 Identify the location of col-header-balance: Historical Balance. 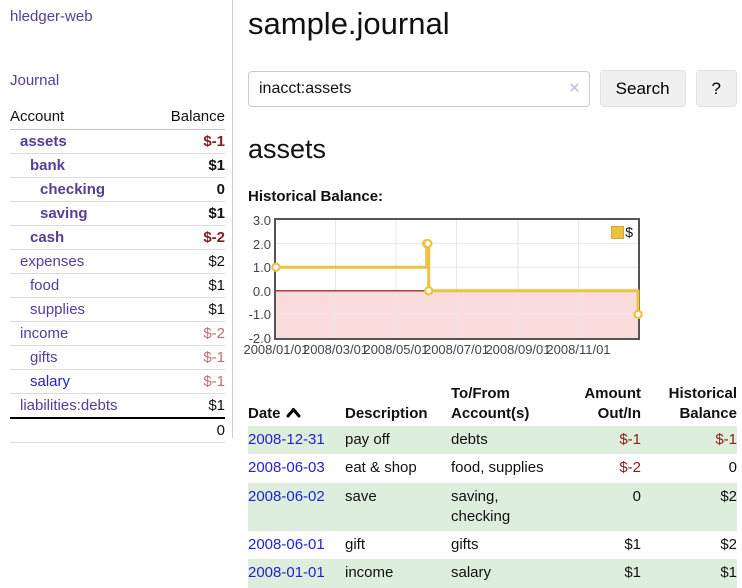
(702, 403).